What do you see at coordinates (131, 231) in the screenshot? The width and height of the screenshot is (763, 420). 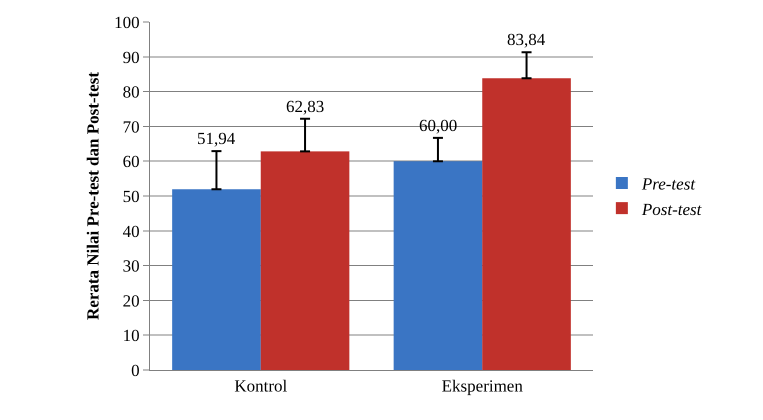 I see `y-tick-label: 40` at bounding box center [131, 231].